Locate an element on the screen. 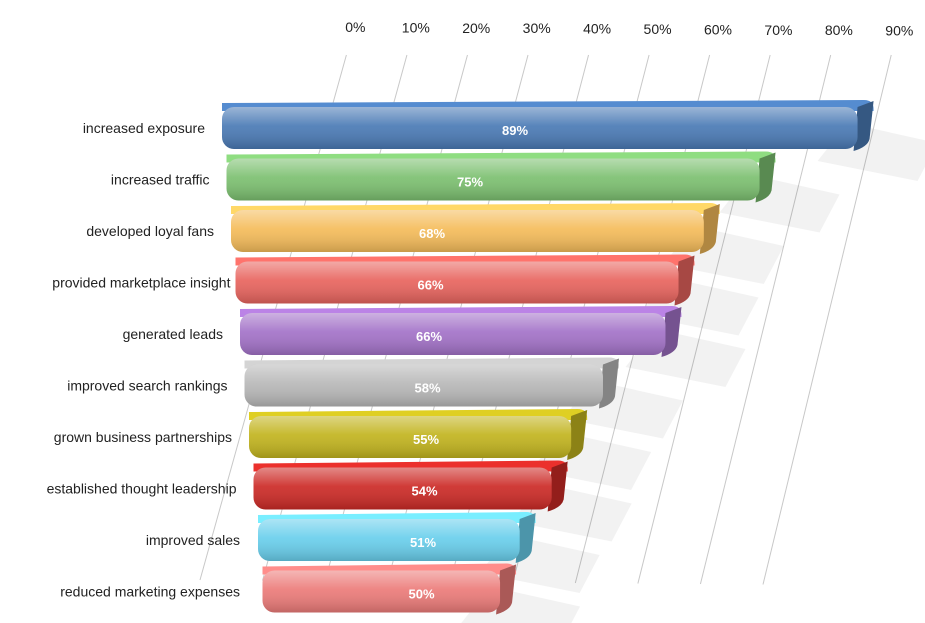 This screenshot has height=623, width=925. bar: 55% is located at coordinates (418, 434).